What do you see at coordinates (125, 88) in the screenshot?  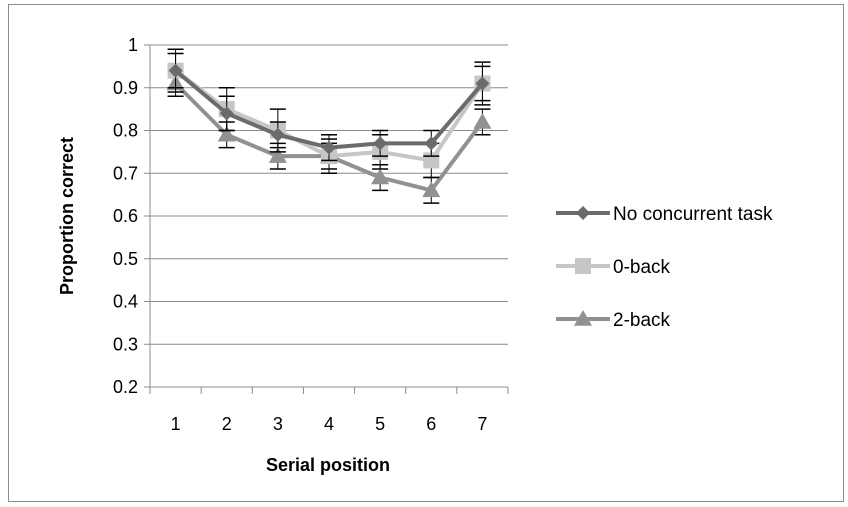 I see `y-tick-label: 0.9` at bounding box center [125, 88].